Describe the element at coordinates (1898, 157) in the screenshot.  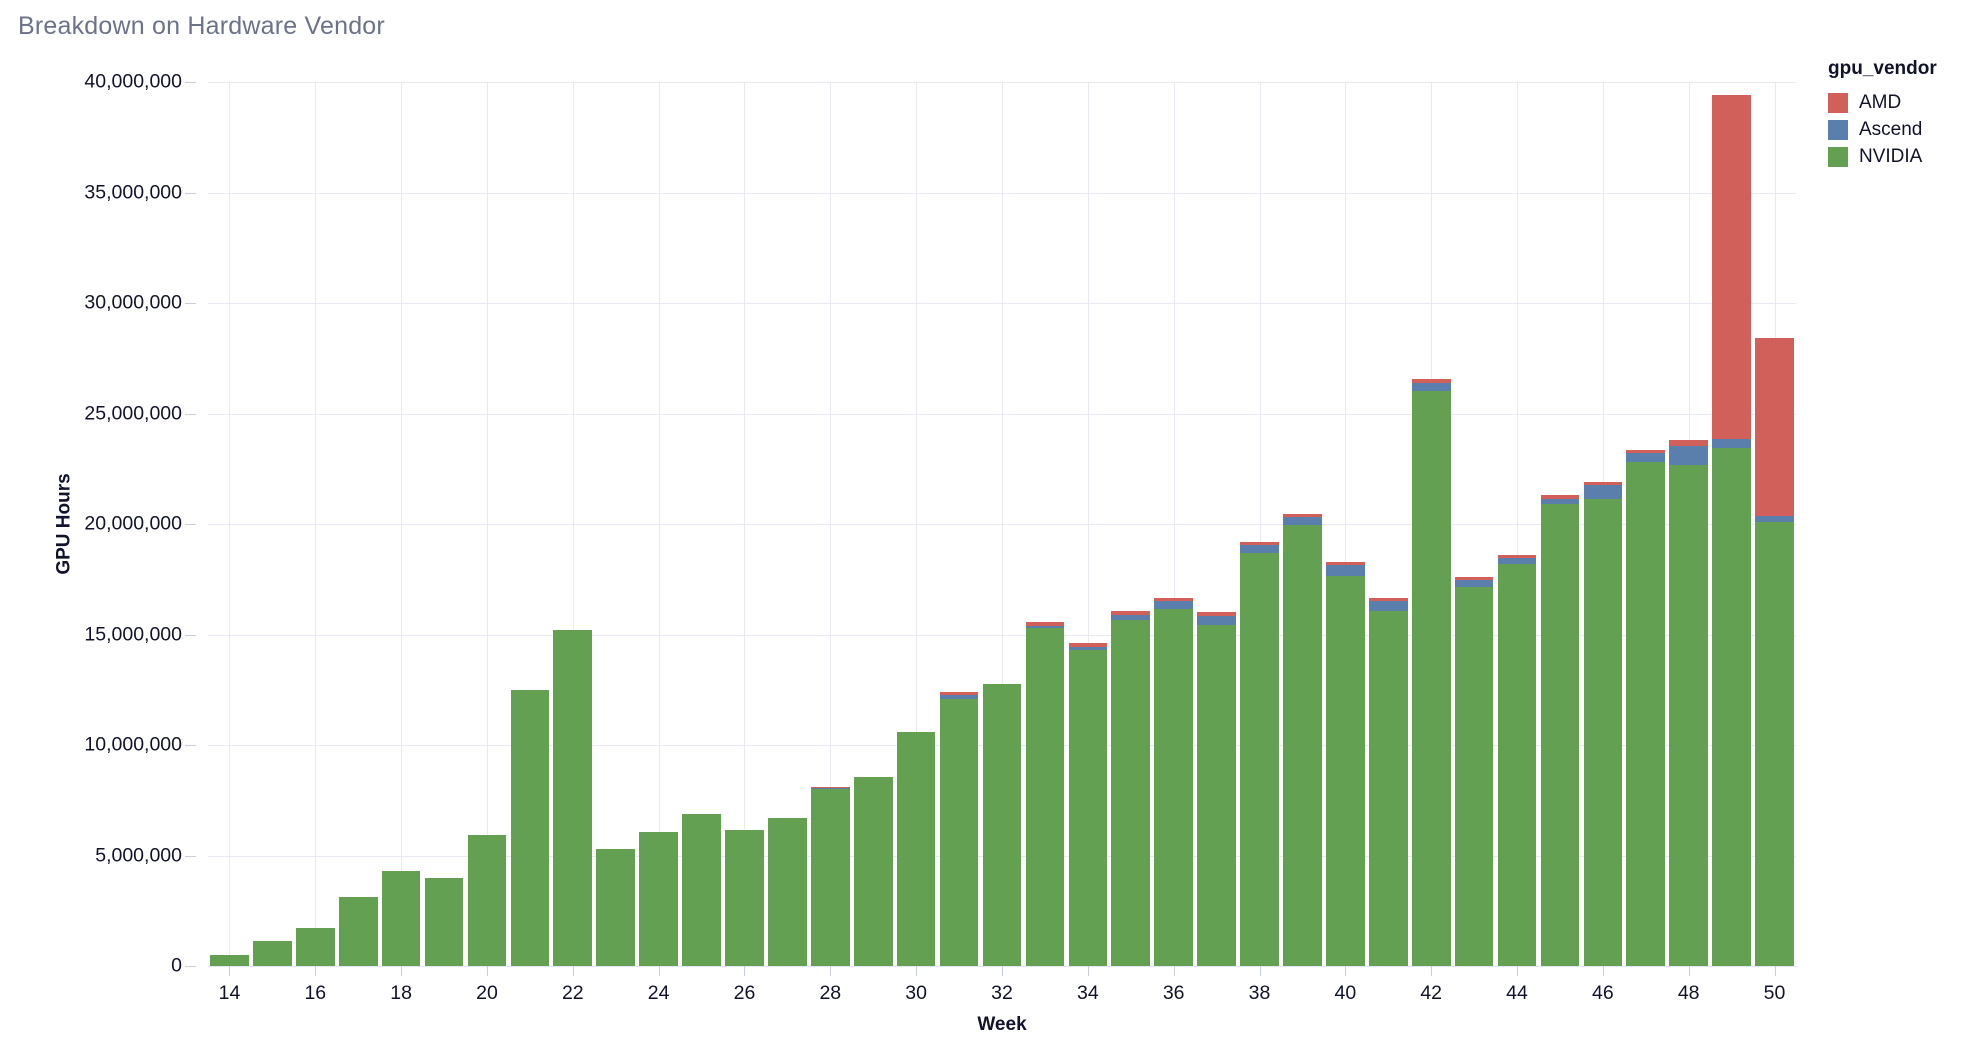
I see `legend-item: NVIDIA` at that location.